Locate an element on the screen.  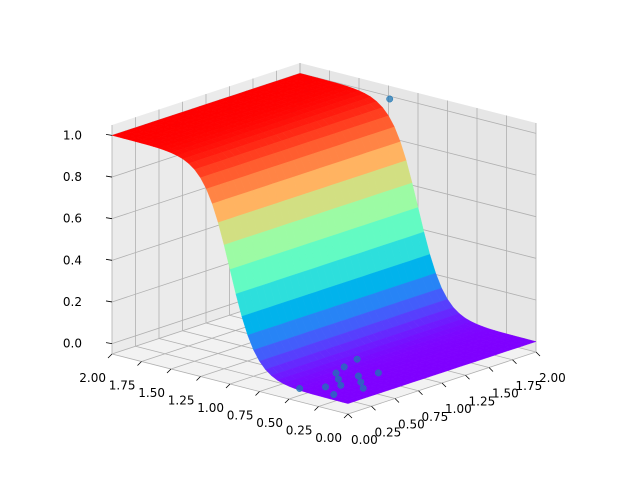
y-tick-label: 0.75 is located at coordinates (240, 416).